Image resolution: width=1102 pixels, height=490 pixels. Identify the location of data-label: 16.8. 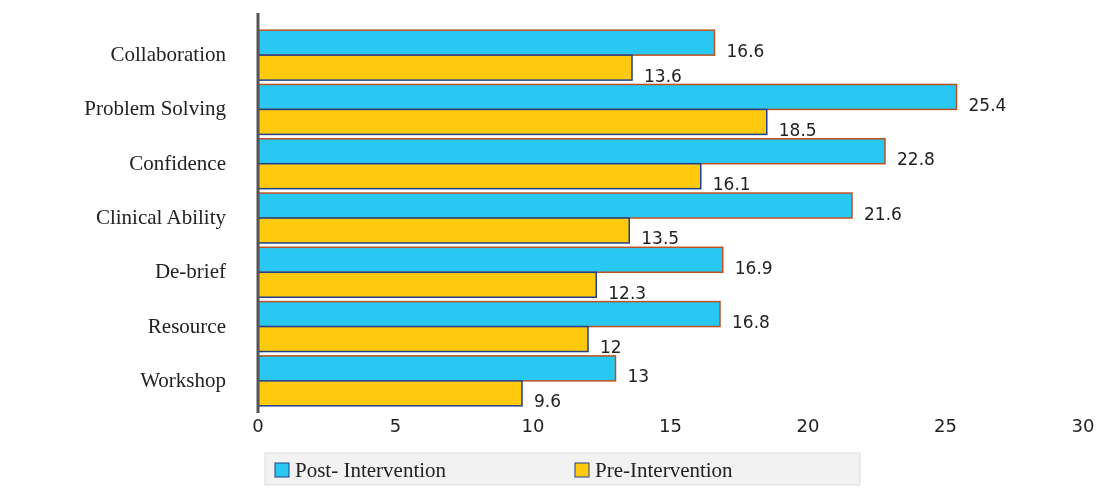
(751, 322).